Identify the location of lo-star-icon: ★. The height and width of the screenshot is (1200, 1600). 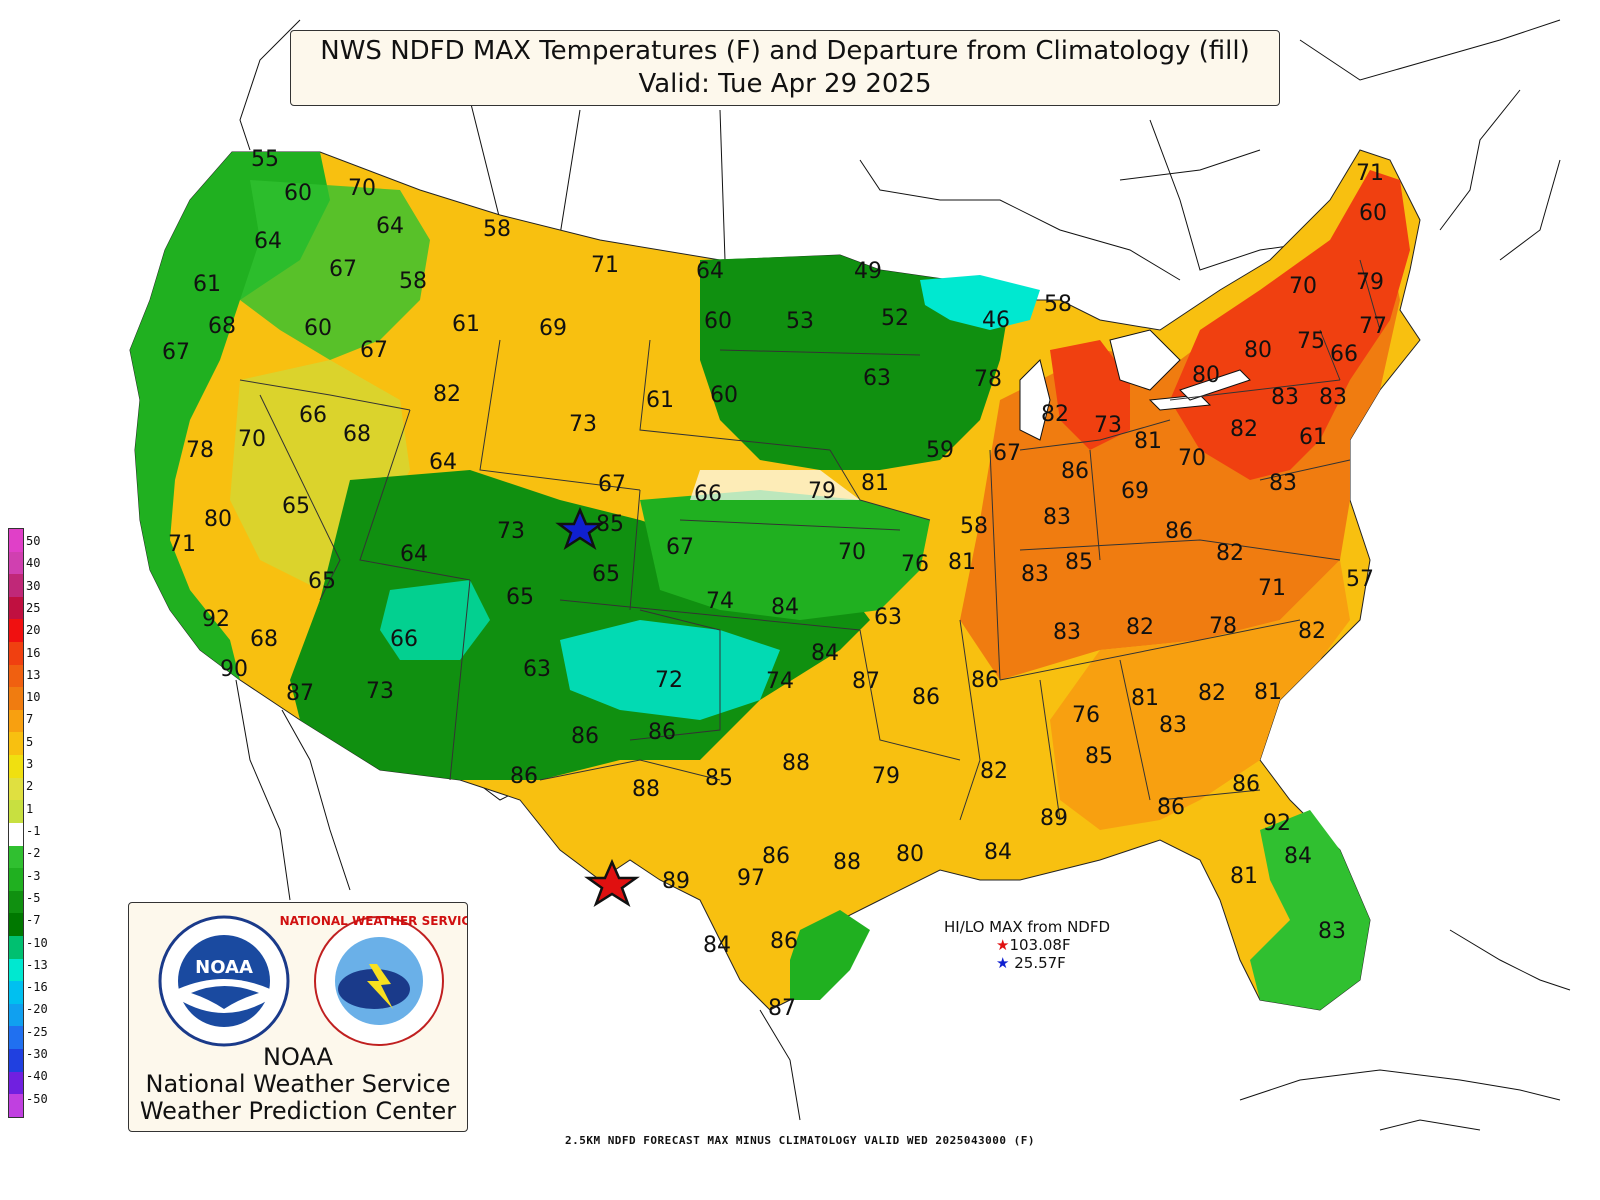
(1003, 963).